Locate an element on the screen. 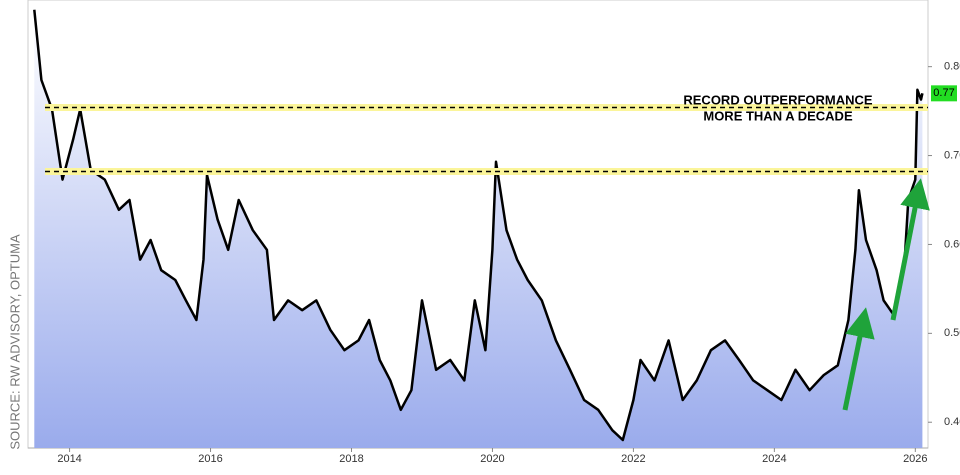 The image size is (960, 475). last-value-box is located at coordinates (944, 93).